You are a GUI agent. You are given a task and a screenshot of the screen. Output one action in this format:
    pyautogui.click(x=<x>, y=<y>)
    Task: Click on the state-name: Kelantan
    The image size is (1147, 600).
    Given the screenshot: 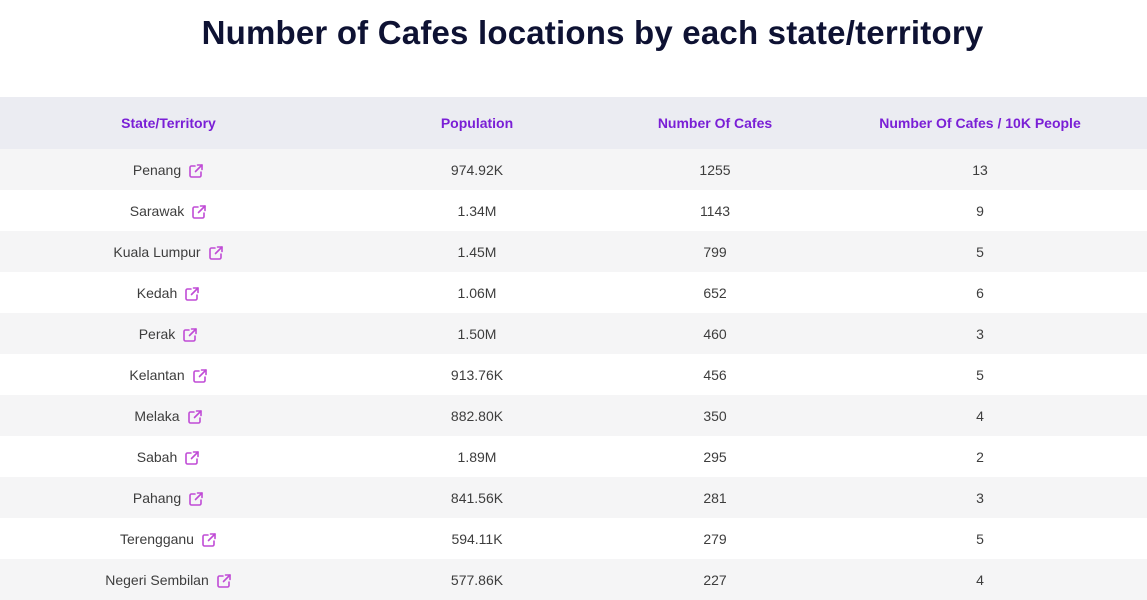 What is the action you would take?
    pyautogui.click(x=157, y=374)
    